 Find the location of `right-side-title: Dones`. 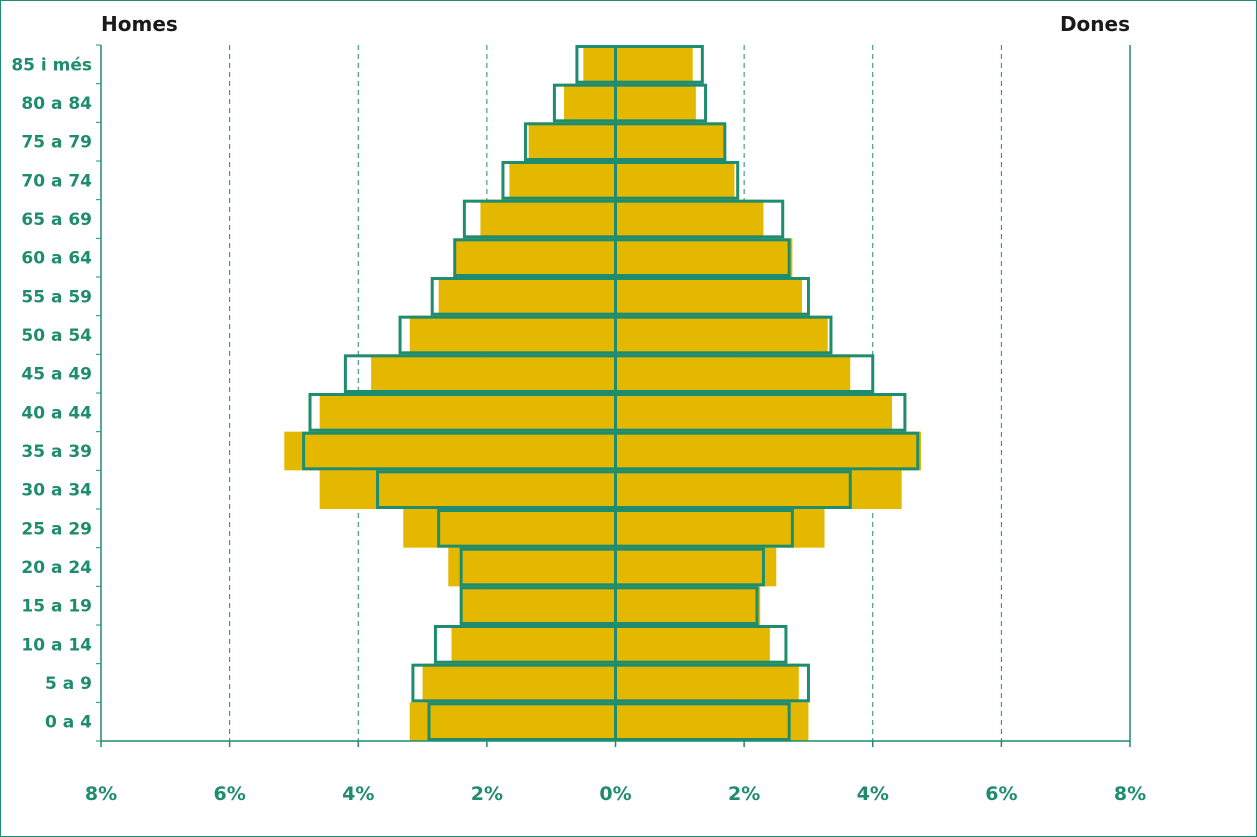

right-side-title: Dones is located at coordinates (1095, 24).